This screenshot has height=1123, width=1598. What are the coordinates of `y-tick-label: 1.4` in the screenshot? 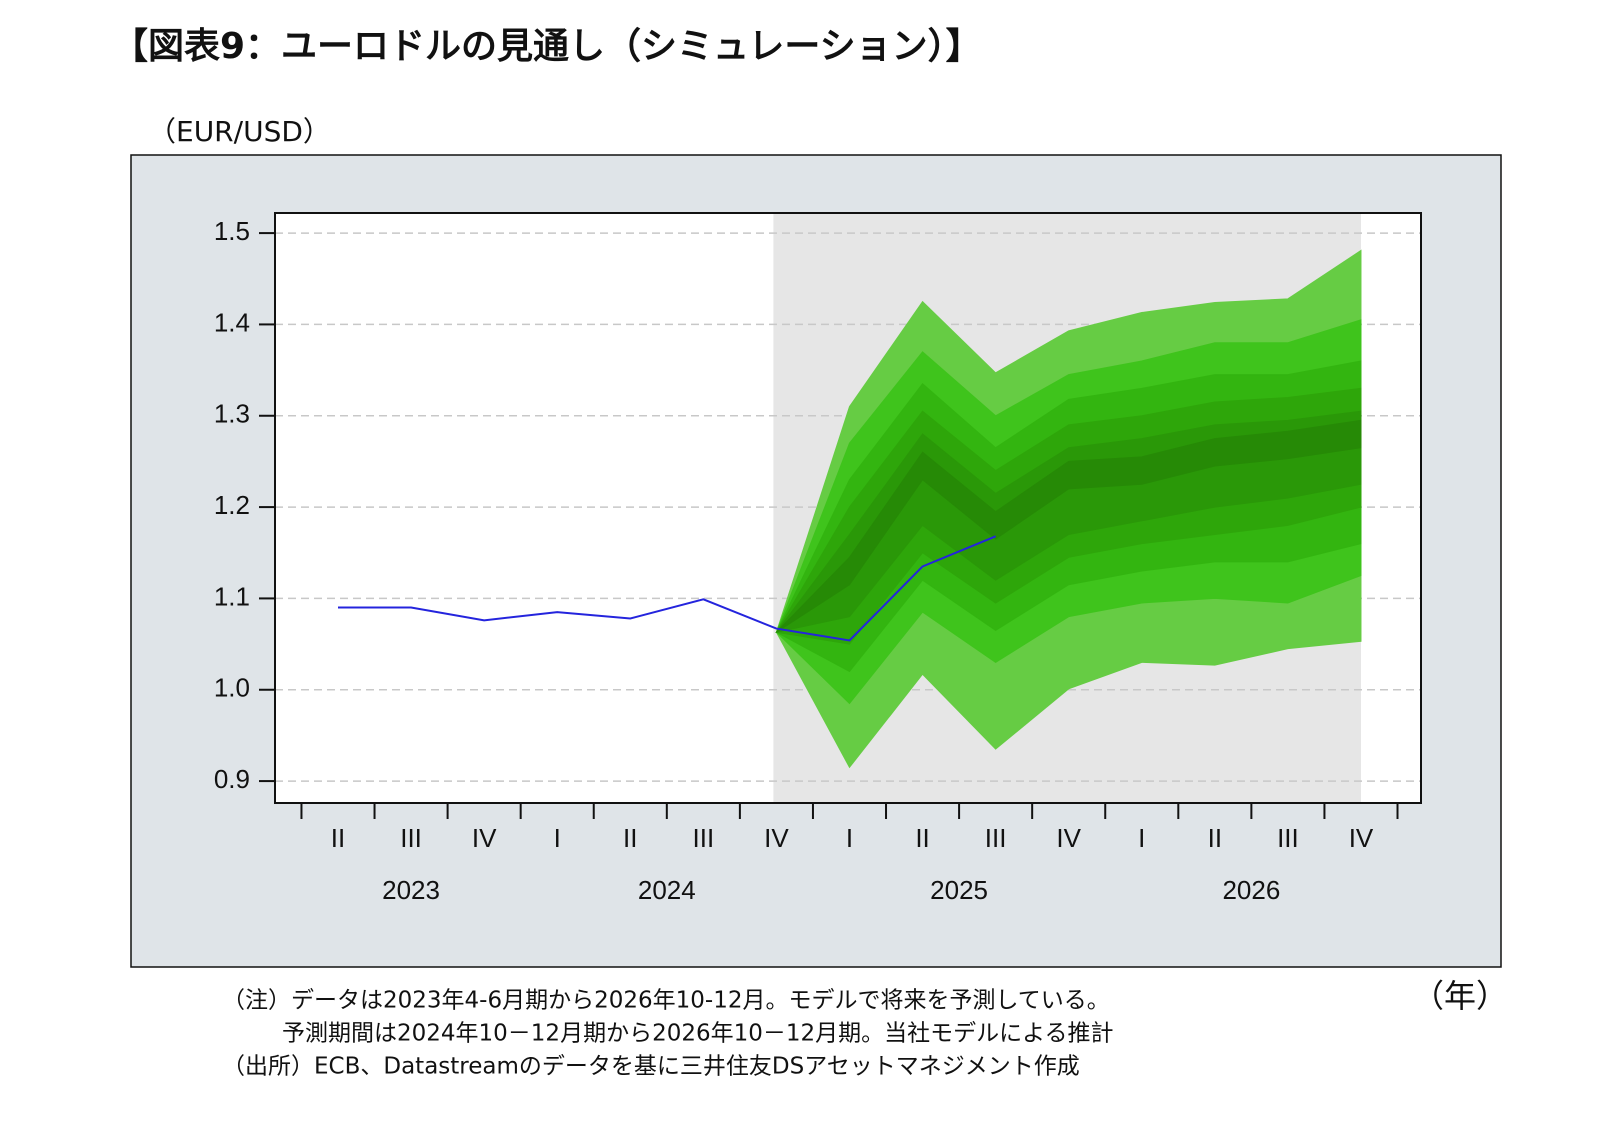 It's located at (232, 322).